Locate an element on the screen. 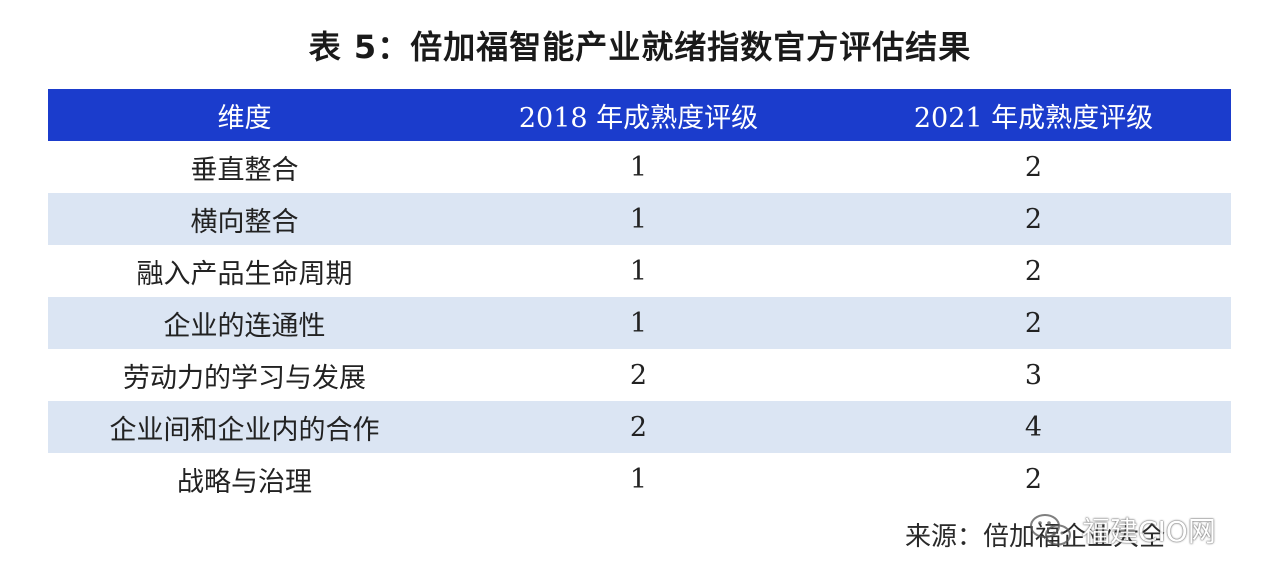  table-row: 企业的连通性 1 2 is located at coordinates (639, 323).